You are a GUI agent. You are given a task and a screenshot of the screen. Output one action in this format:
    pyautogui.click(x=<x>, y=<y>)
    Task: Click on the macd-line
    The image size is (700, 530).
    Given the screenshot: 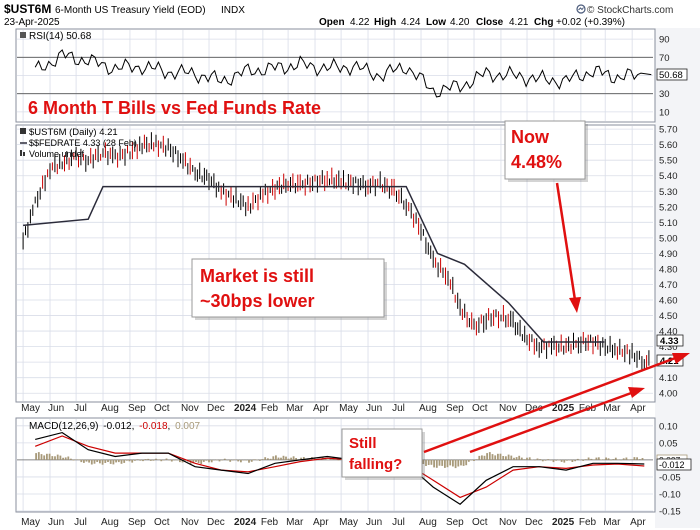 What is the action you would take?
    pyautogui.click(x=340, y=468)
    